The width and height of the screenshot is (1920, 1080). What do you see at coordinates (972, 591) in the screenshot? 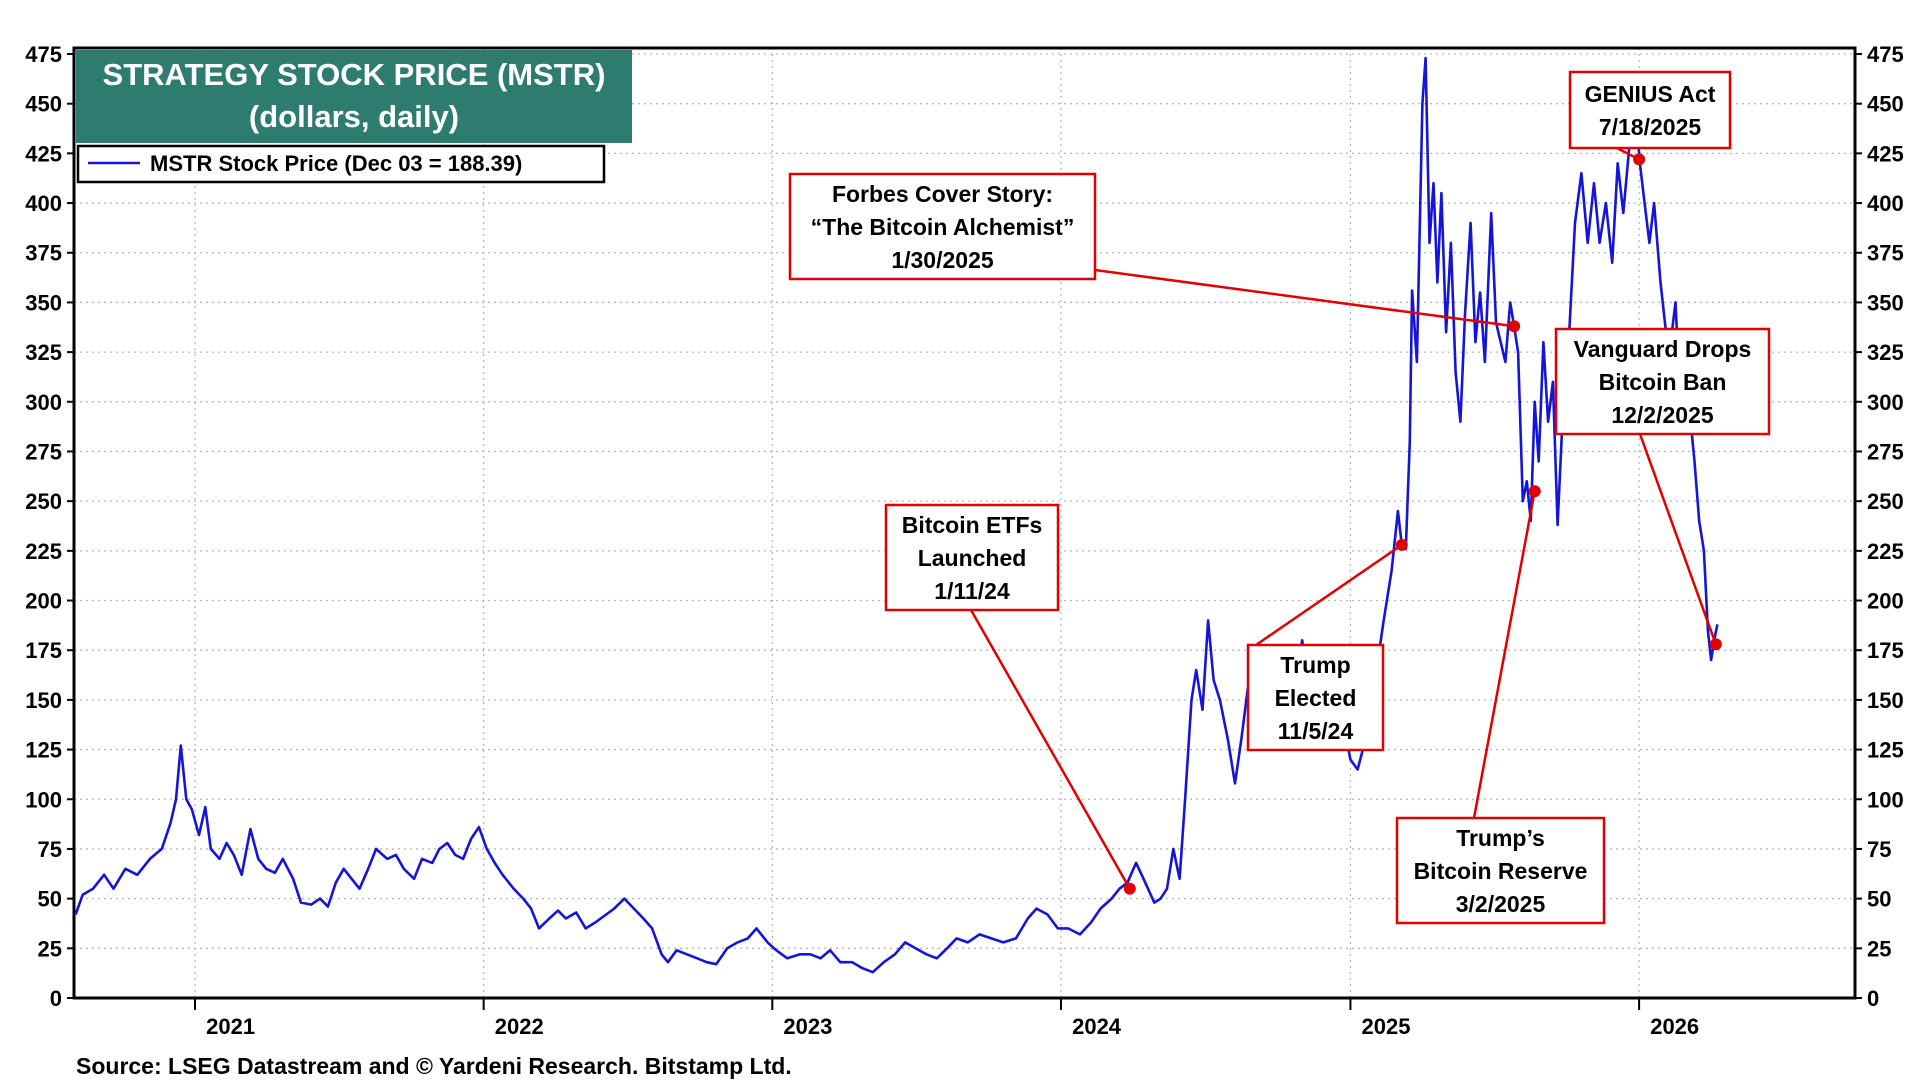
I see `annotation-text: 1/11/24` at bounding box center [972, 591].